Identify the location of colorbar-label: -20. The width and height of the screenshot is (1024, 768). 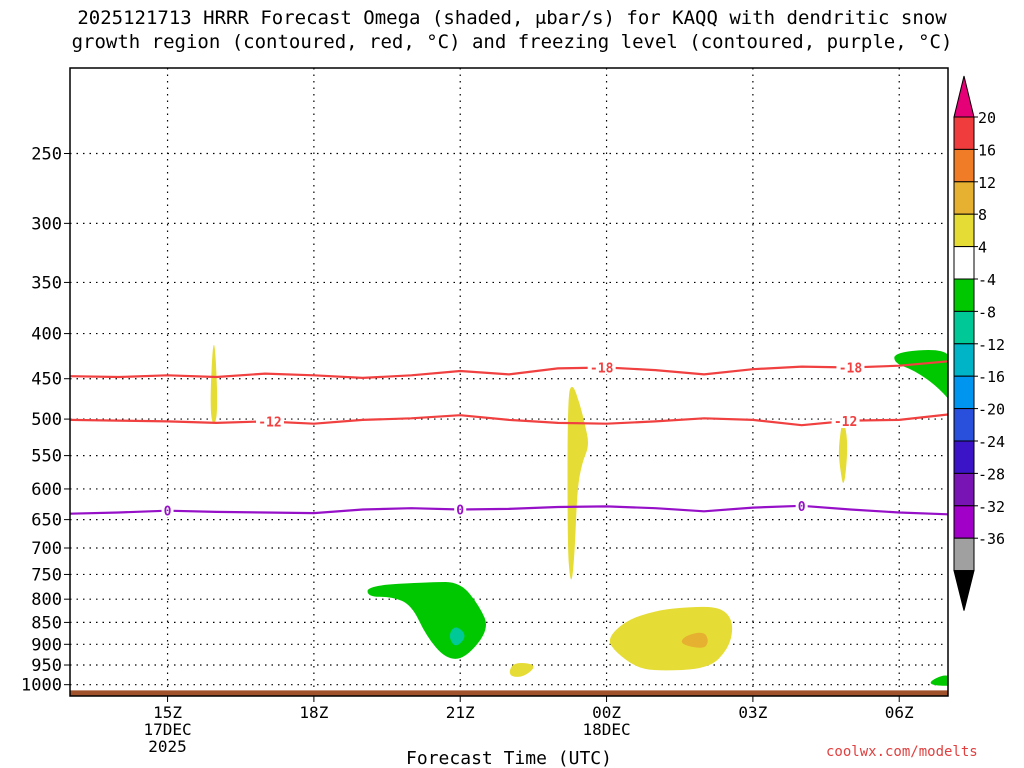
(991, 410).